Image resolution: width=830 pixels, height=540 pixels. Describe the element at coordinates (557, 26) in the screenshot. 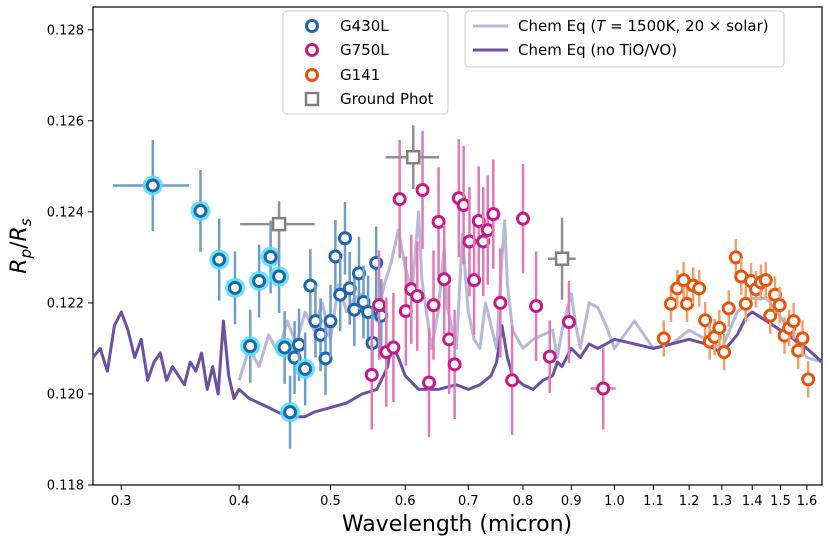

I see `legend-chem-eq-pre: Chem Eq (` at that location.